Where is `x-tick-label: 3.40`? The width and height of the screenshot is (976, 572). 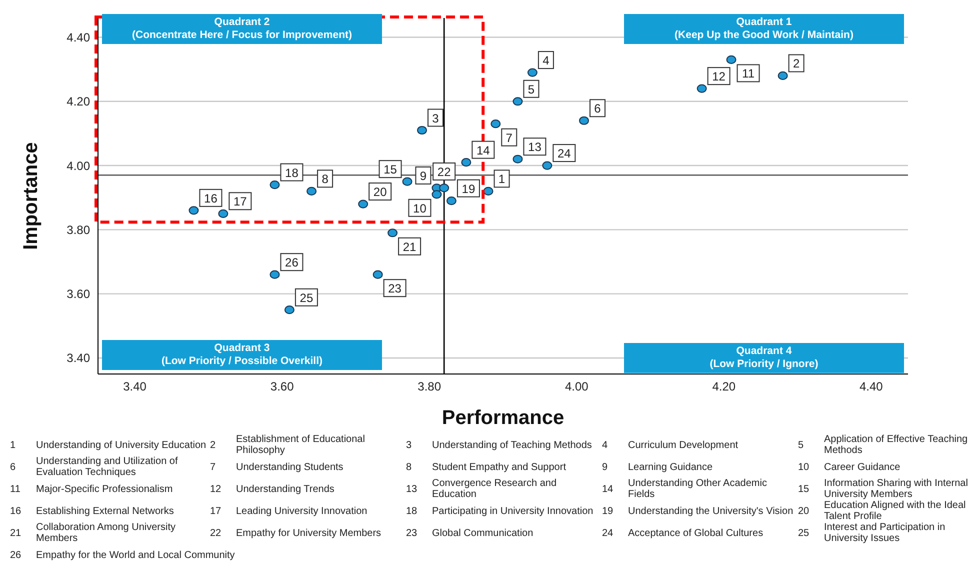
x-tick-label: 3.40 is located at coordinates (135, 387).